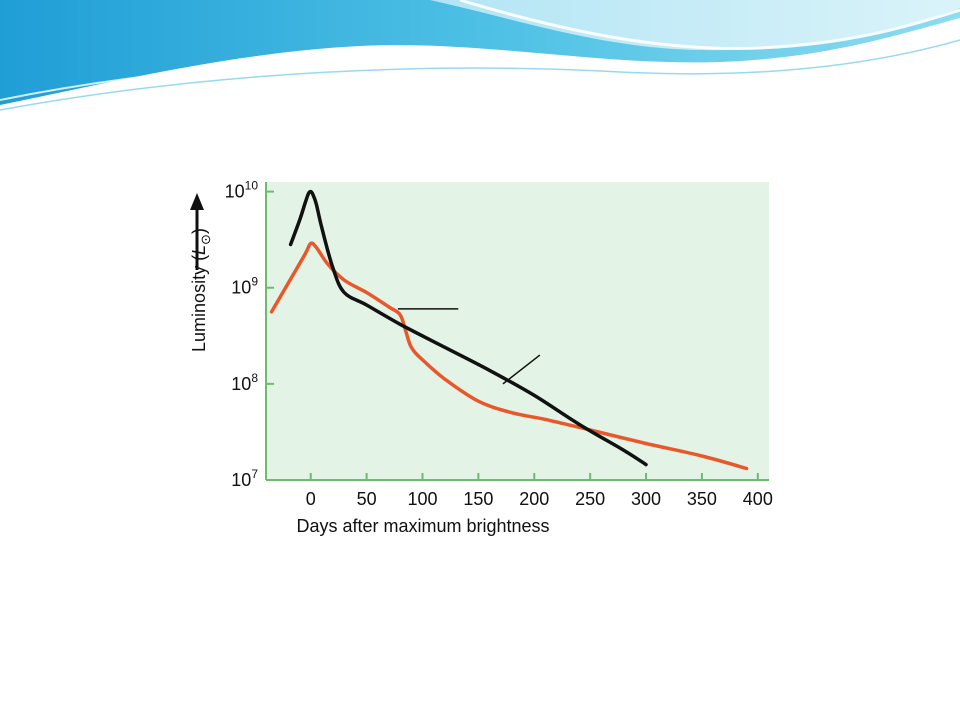 The width and height of the screenshot is (960, 720). I want to click on x-tick-label: 300, so click(646, 499).